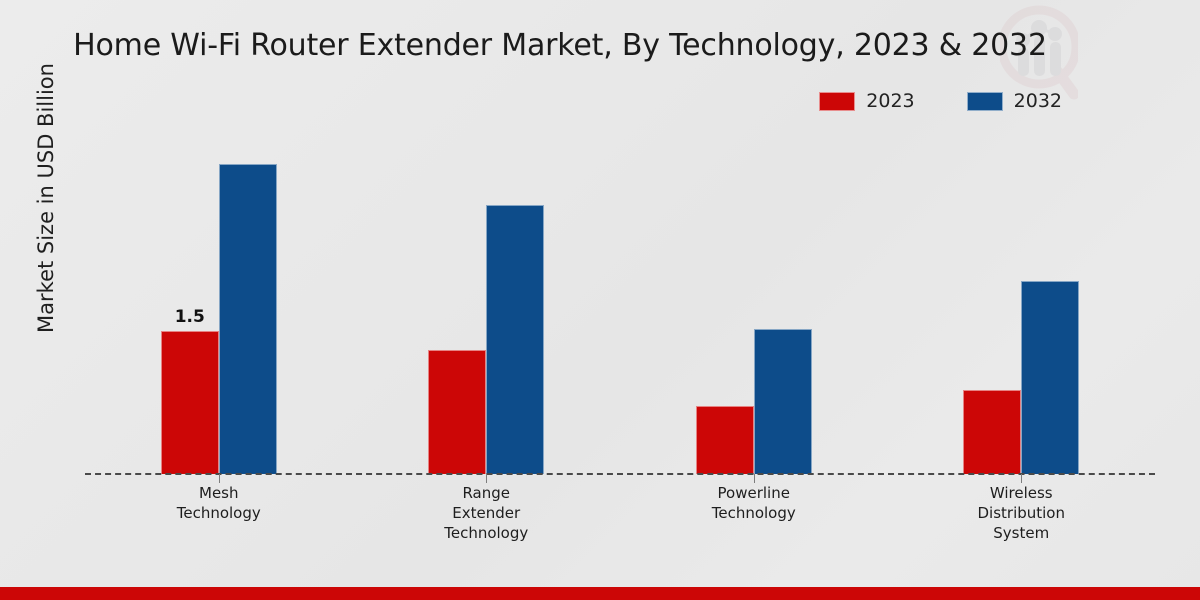 This screenshot has width=1200, height=600. Describe the element at coordinates (837, 101) in the screenshot. I see `legend-swatch-2023` at that location.